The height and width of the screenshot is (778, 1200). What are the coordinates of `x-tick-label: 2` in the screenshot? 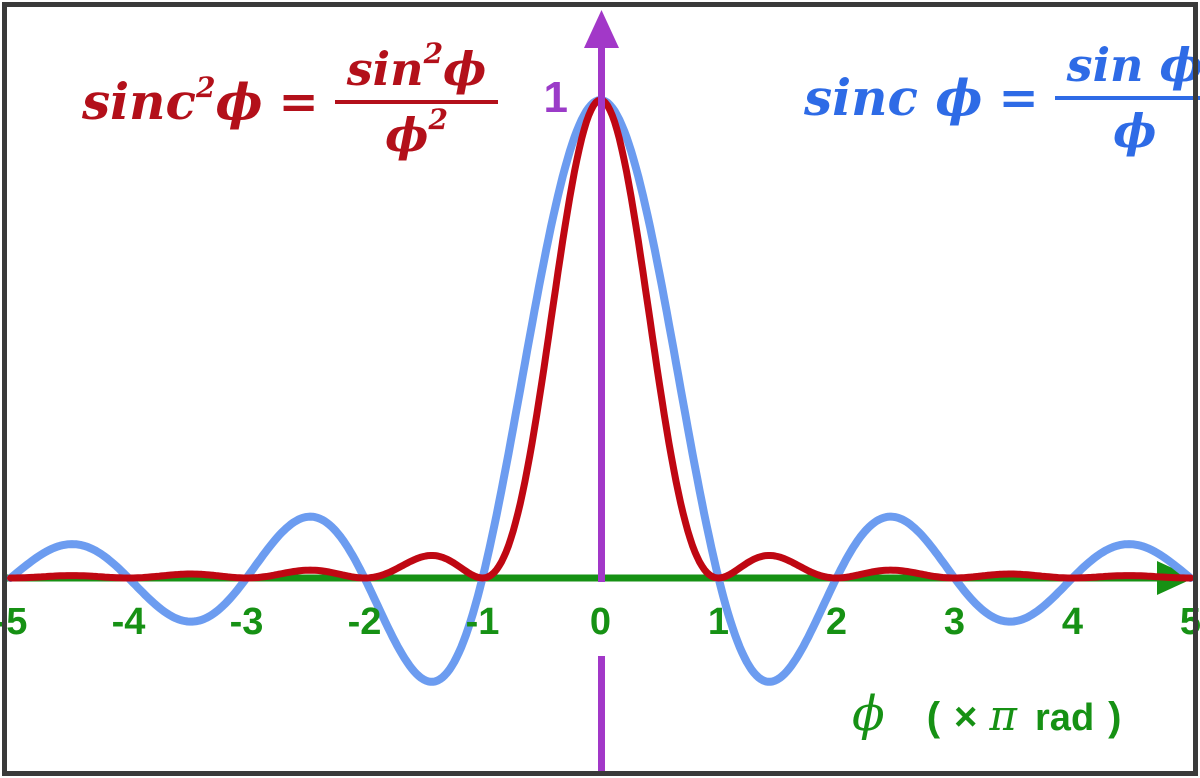 It's located at (836, 622).